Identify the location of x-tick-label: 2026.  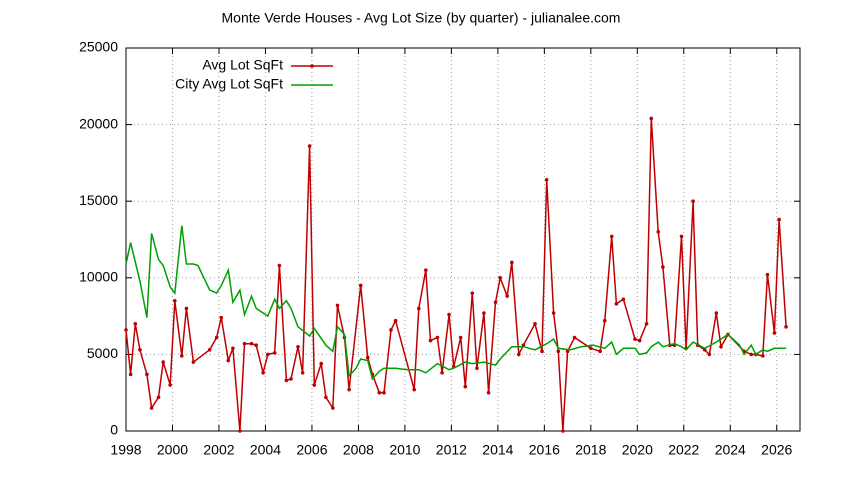
(776, 450).